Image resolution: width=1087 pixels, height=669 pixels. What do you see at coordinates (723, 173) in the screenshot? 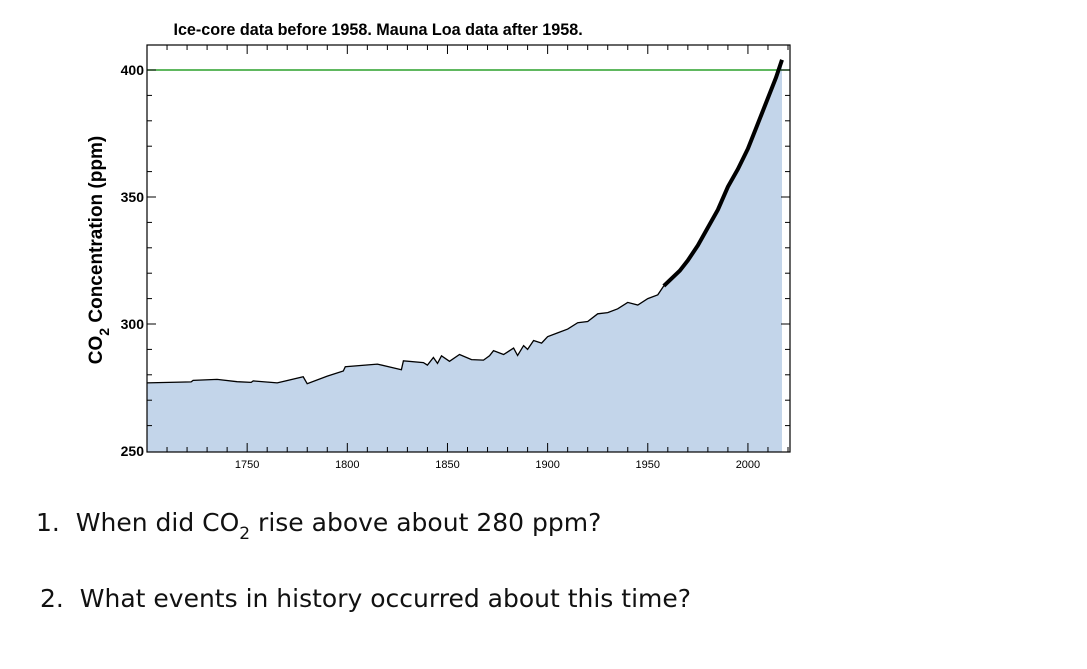
I see `mauna-loa-line` at bounding box center [723, 173].